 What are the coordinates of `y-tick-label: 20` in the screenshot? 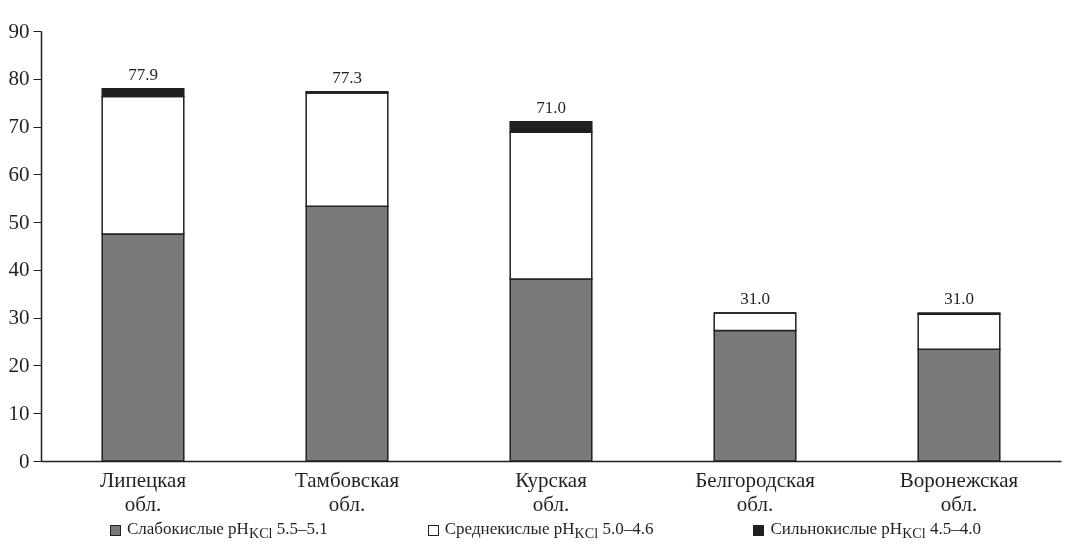 It's located at (19, 364).